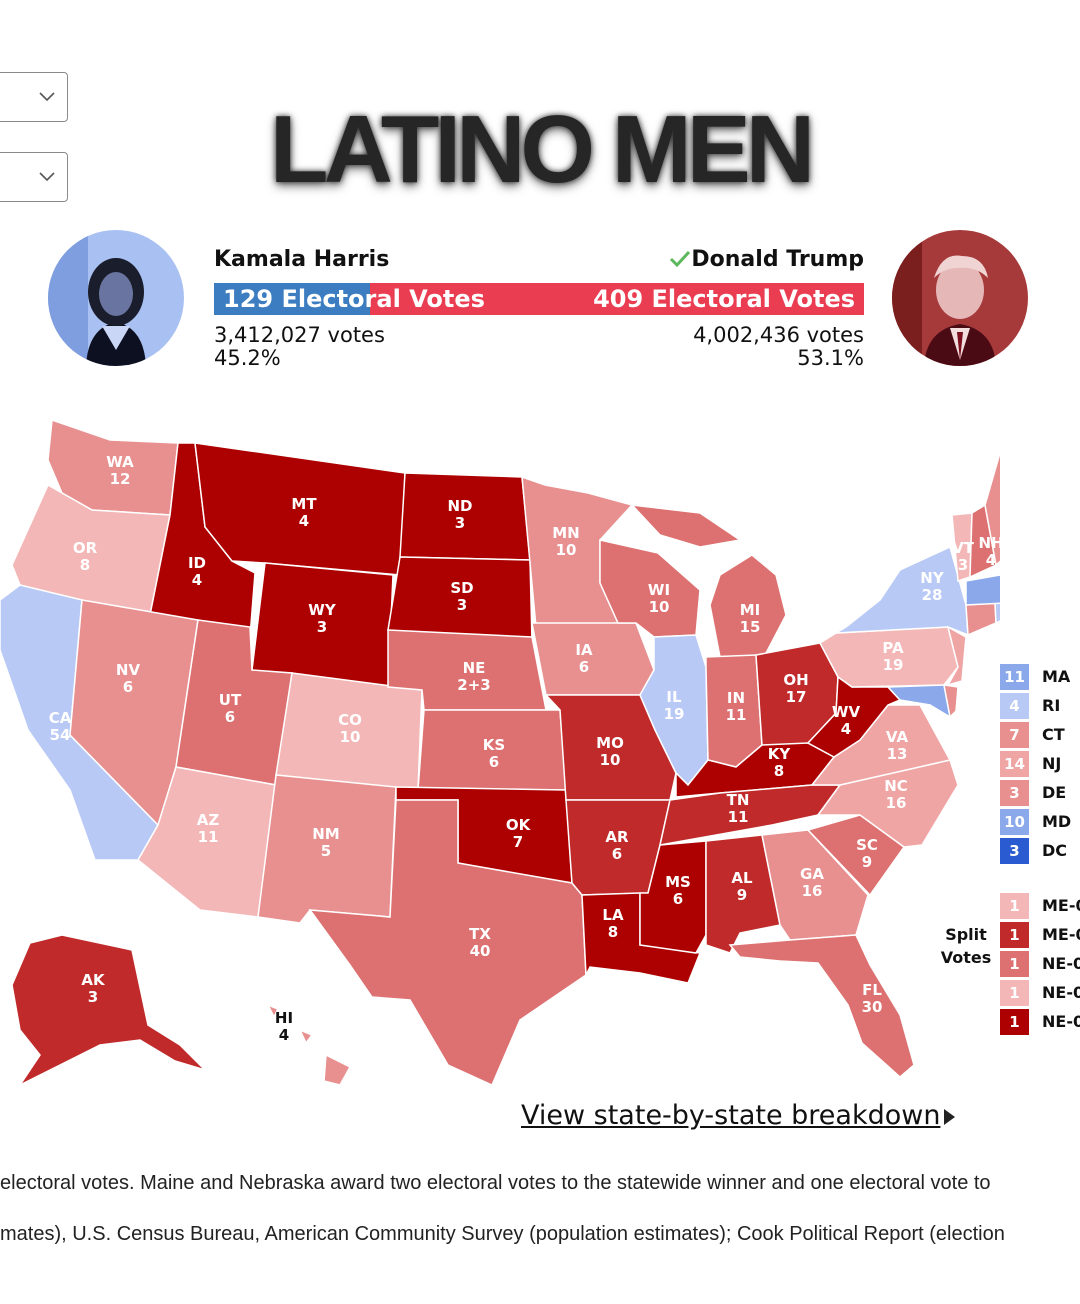  What do you see at coordinates (480, 951) in the screenshot?
I see `state-ev-TX: 40` at bounding box center [480, 951].